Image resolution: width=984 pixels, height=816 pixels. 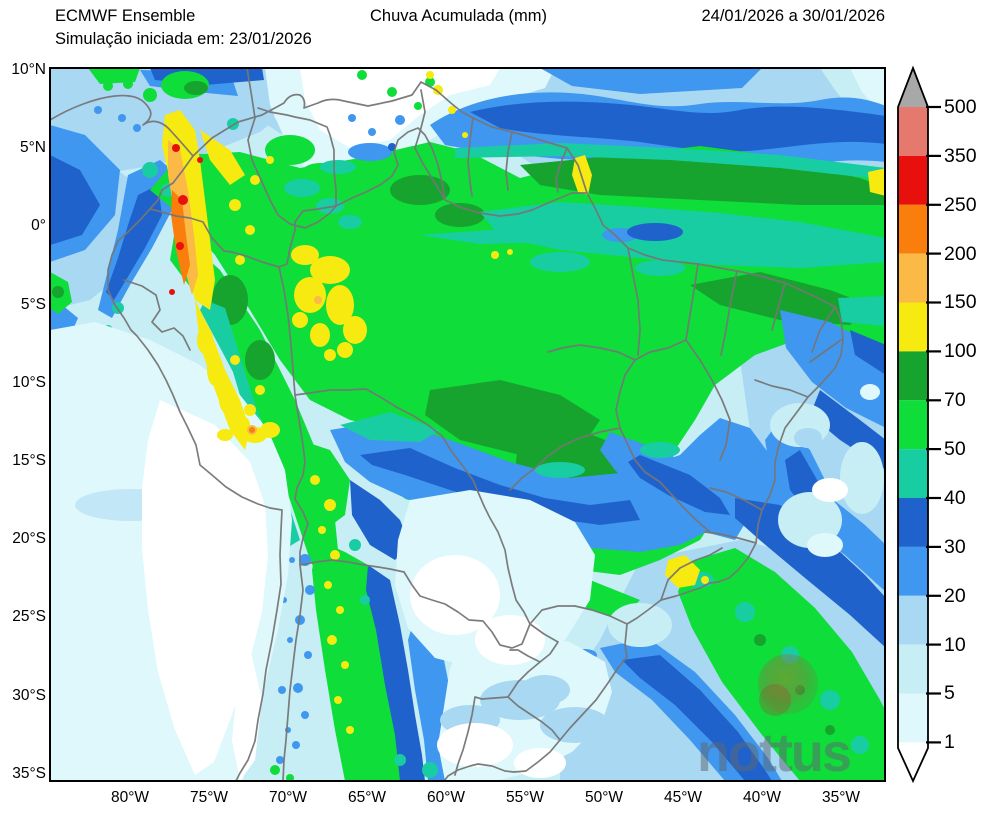 What do you see at coordinates (29, 616) in the screenshot?
I see `lat-tick-label: 25°S` at bounding box center [29, 616].